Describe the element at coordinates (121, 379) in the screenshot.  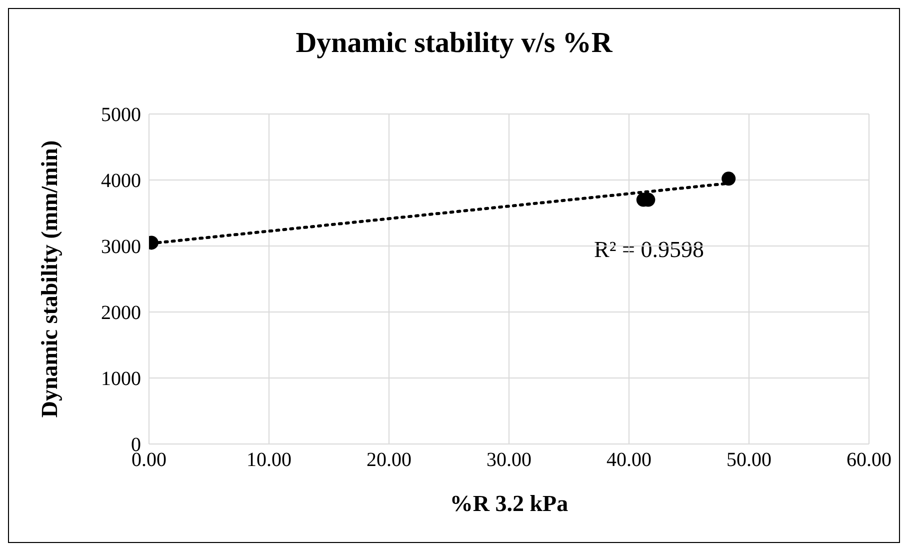
I see `y-tick-label: 1000` at that location.